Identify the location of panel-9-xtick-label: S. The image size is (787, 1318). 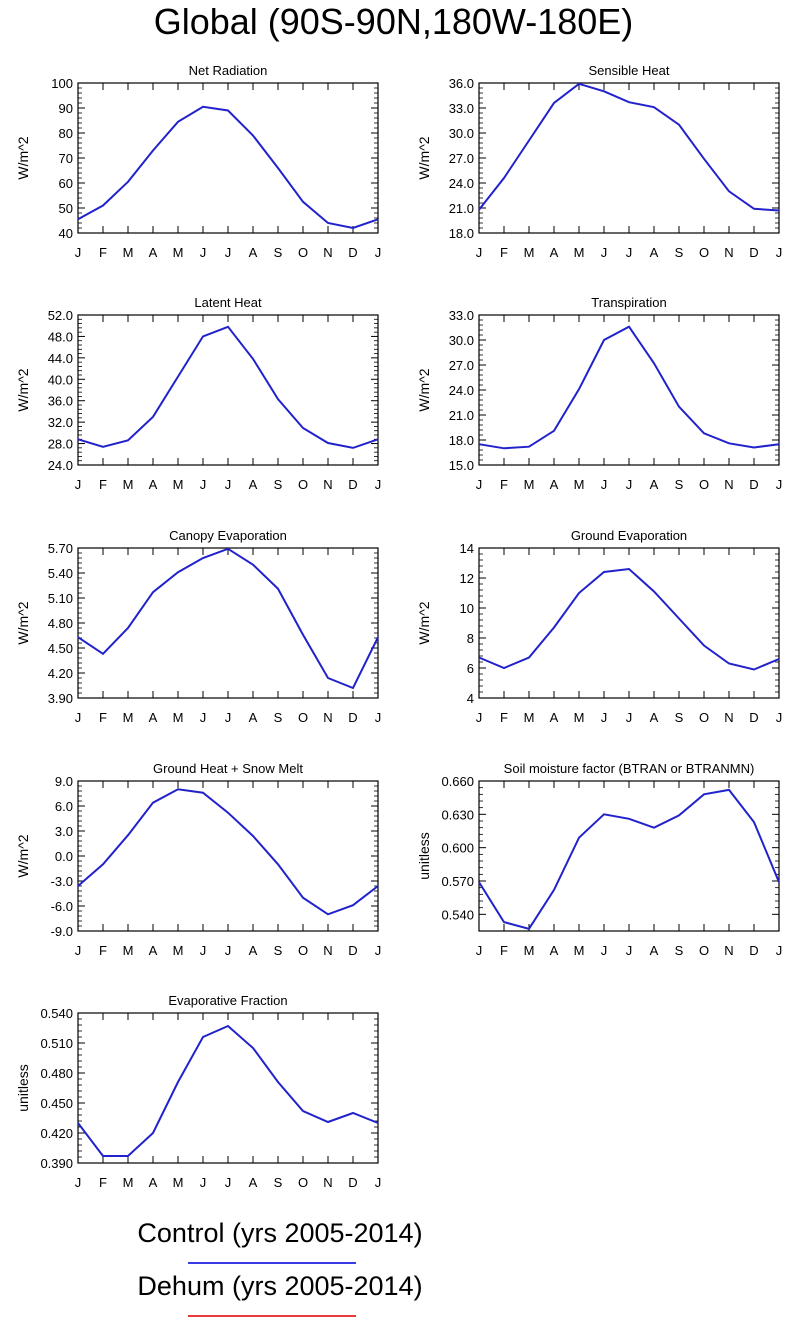
(278, 1182).